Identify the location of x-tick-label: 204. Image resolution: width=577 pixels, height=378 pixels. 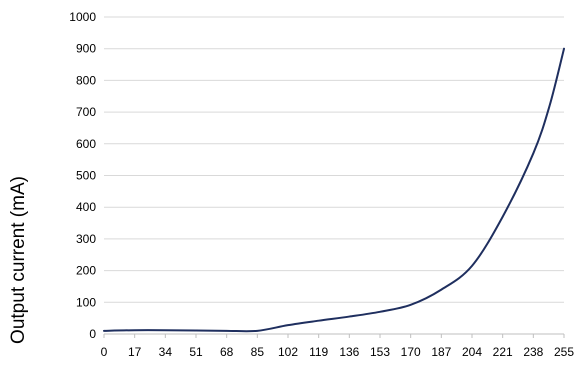
(472, 352).